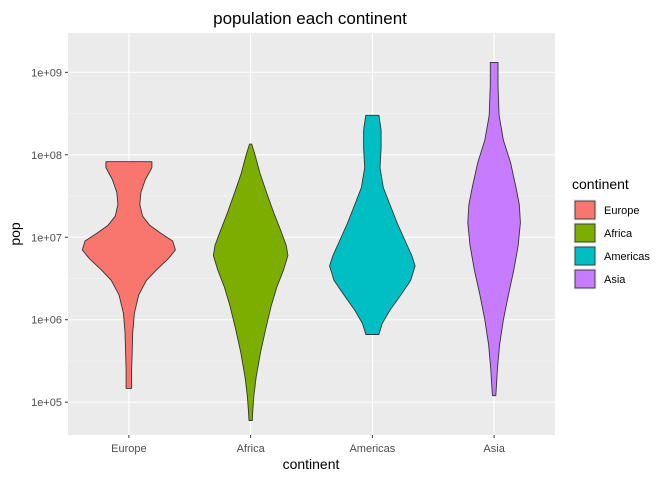 The height and width of the screenshot is (480, 672). I want to click on y-tick-label: 1e+07, so click(46, 238).